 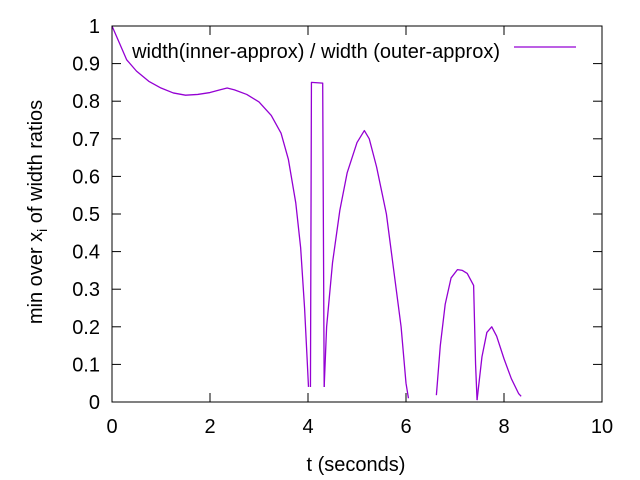 What do you see at coordinates (111, 427) in the screenshot?
I see `x-tick-label: 0` at bounding box center [111, 427].